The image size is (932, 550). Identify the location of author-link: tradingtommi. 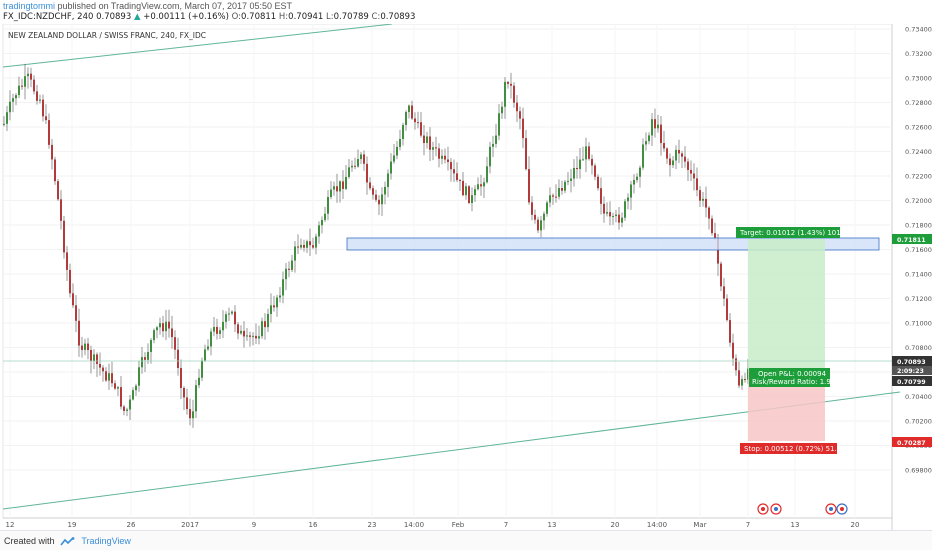
(29, 6).